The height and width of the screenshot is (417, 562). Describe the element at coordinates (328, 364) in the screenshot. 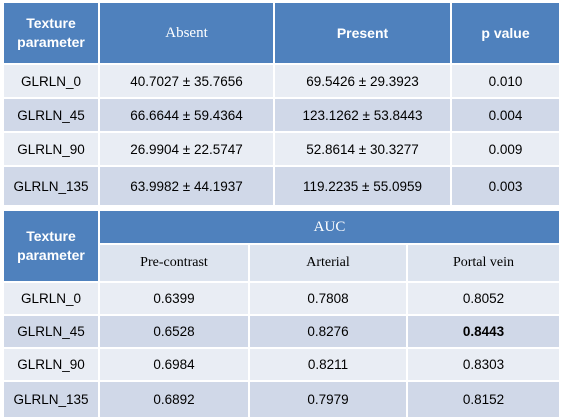

I see `arterial-cell: 0.8211` at that location.